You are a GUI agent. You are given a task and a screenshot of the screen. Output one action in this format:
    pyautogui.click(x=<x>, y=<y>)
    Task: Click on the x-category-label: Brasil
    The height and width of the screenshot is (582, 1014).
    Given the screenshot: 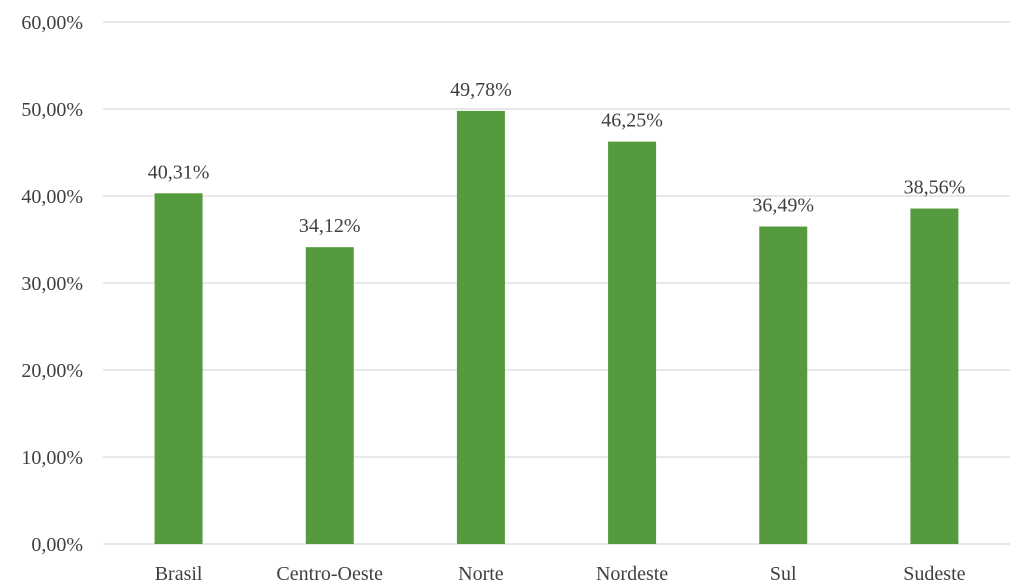 What is the action you would take?
    pyautogui.click(x=179, y=572)
    